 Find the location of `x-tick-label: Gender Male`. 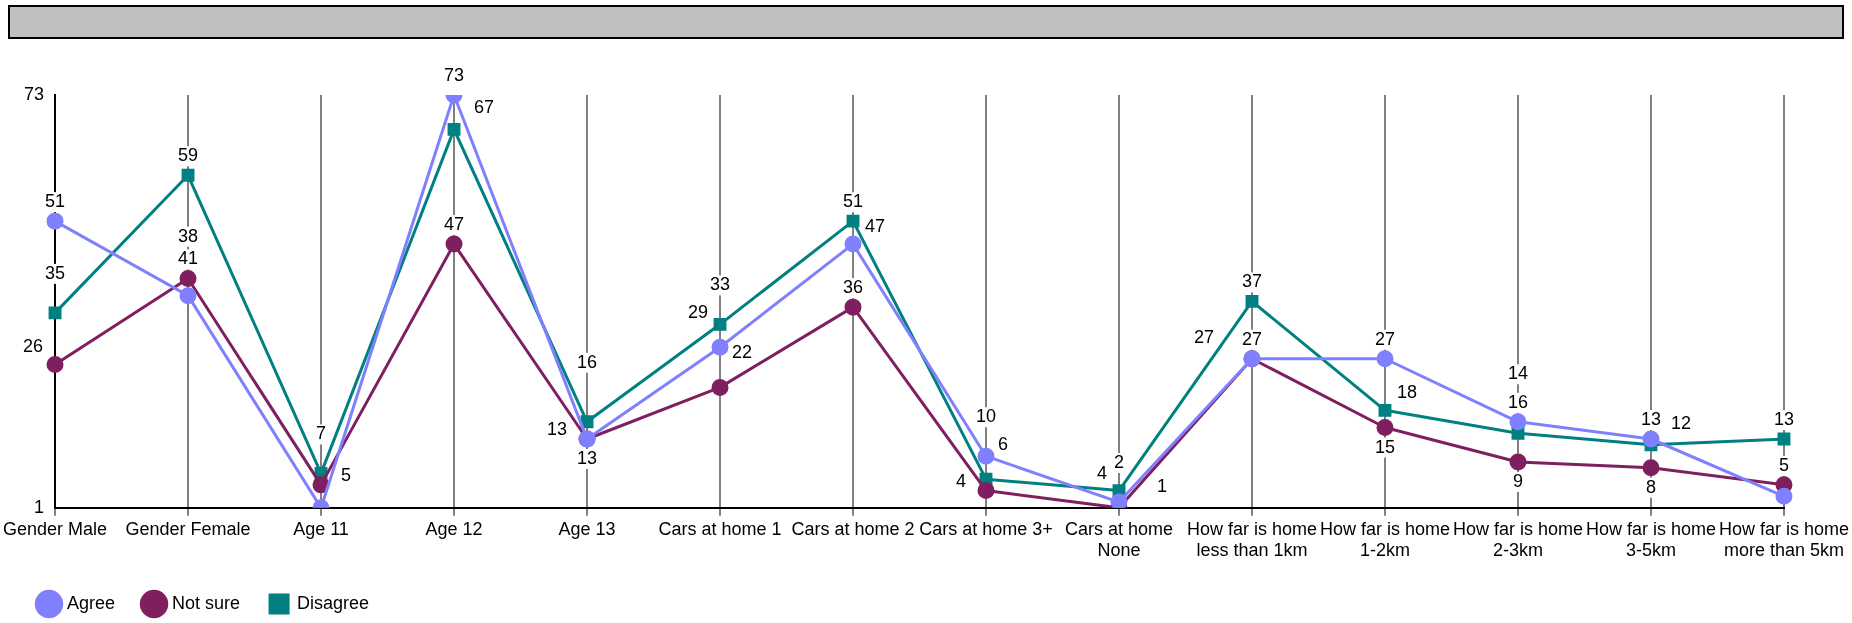

x-tick-label: Gender Male is located at coordinates (55, 528).